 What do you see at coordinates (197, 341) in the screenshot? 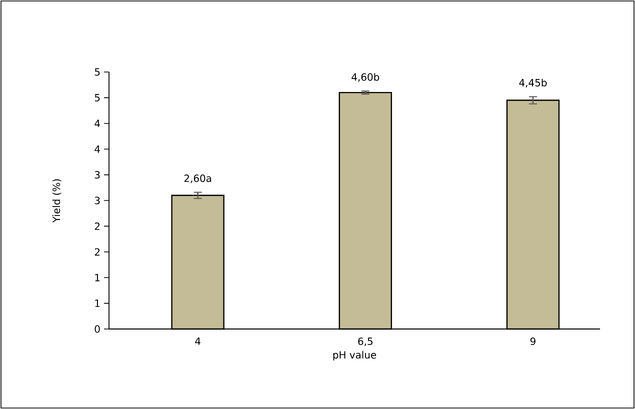
I see `x-tick-label: 4` at bounding box center [197, 341].